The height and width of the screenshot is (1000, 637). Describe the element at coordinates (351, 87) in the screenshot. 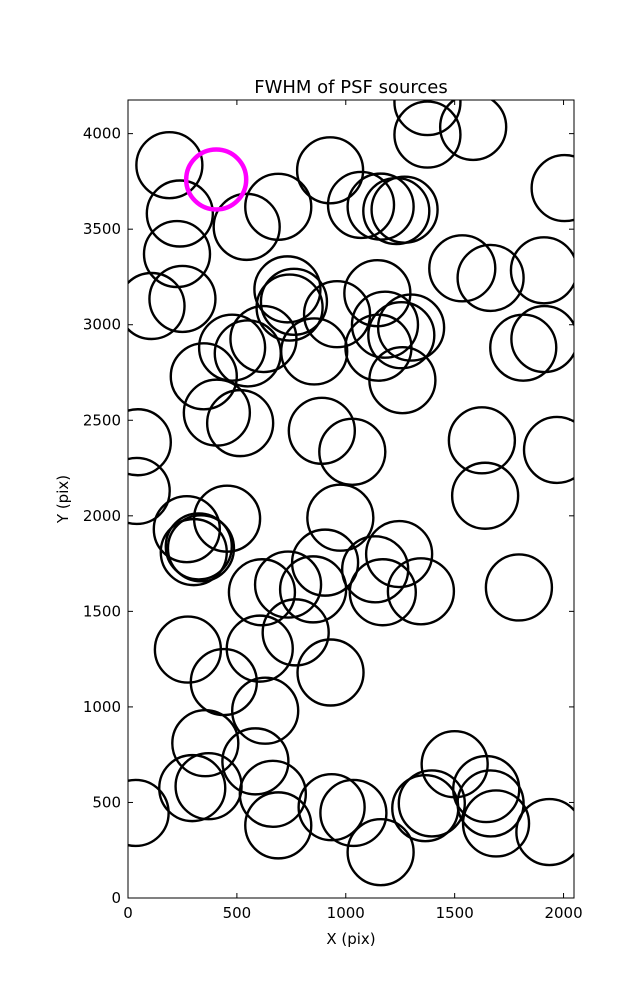

I see `chart-title: FWHM of PSF sources` at that location.